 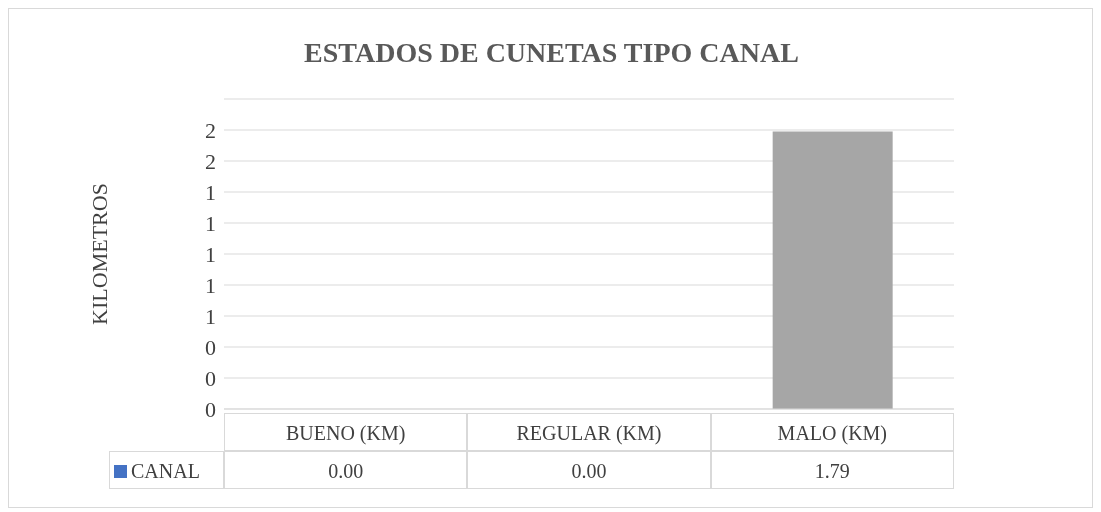 I want to click on x-tick-label: MALO (KM), so click(x=832, y=432).